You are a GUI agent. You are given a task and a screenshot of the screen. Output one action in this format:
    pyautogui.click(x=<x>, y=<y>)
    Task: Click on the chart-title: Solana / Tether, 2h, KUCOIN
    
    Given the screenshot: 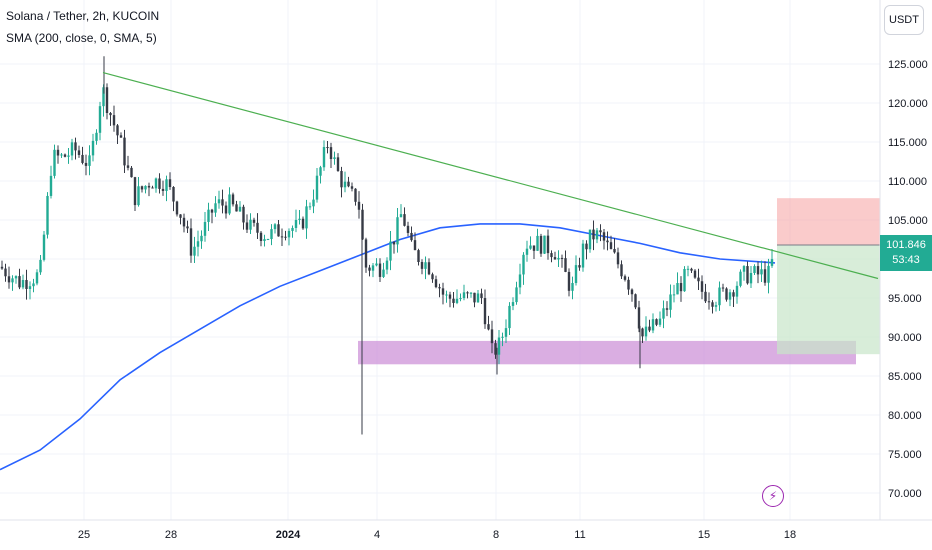 What is the action you would take?
    pyautogui.click(x=83, y=16)
    